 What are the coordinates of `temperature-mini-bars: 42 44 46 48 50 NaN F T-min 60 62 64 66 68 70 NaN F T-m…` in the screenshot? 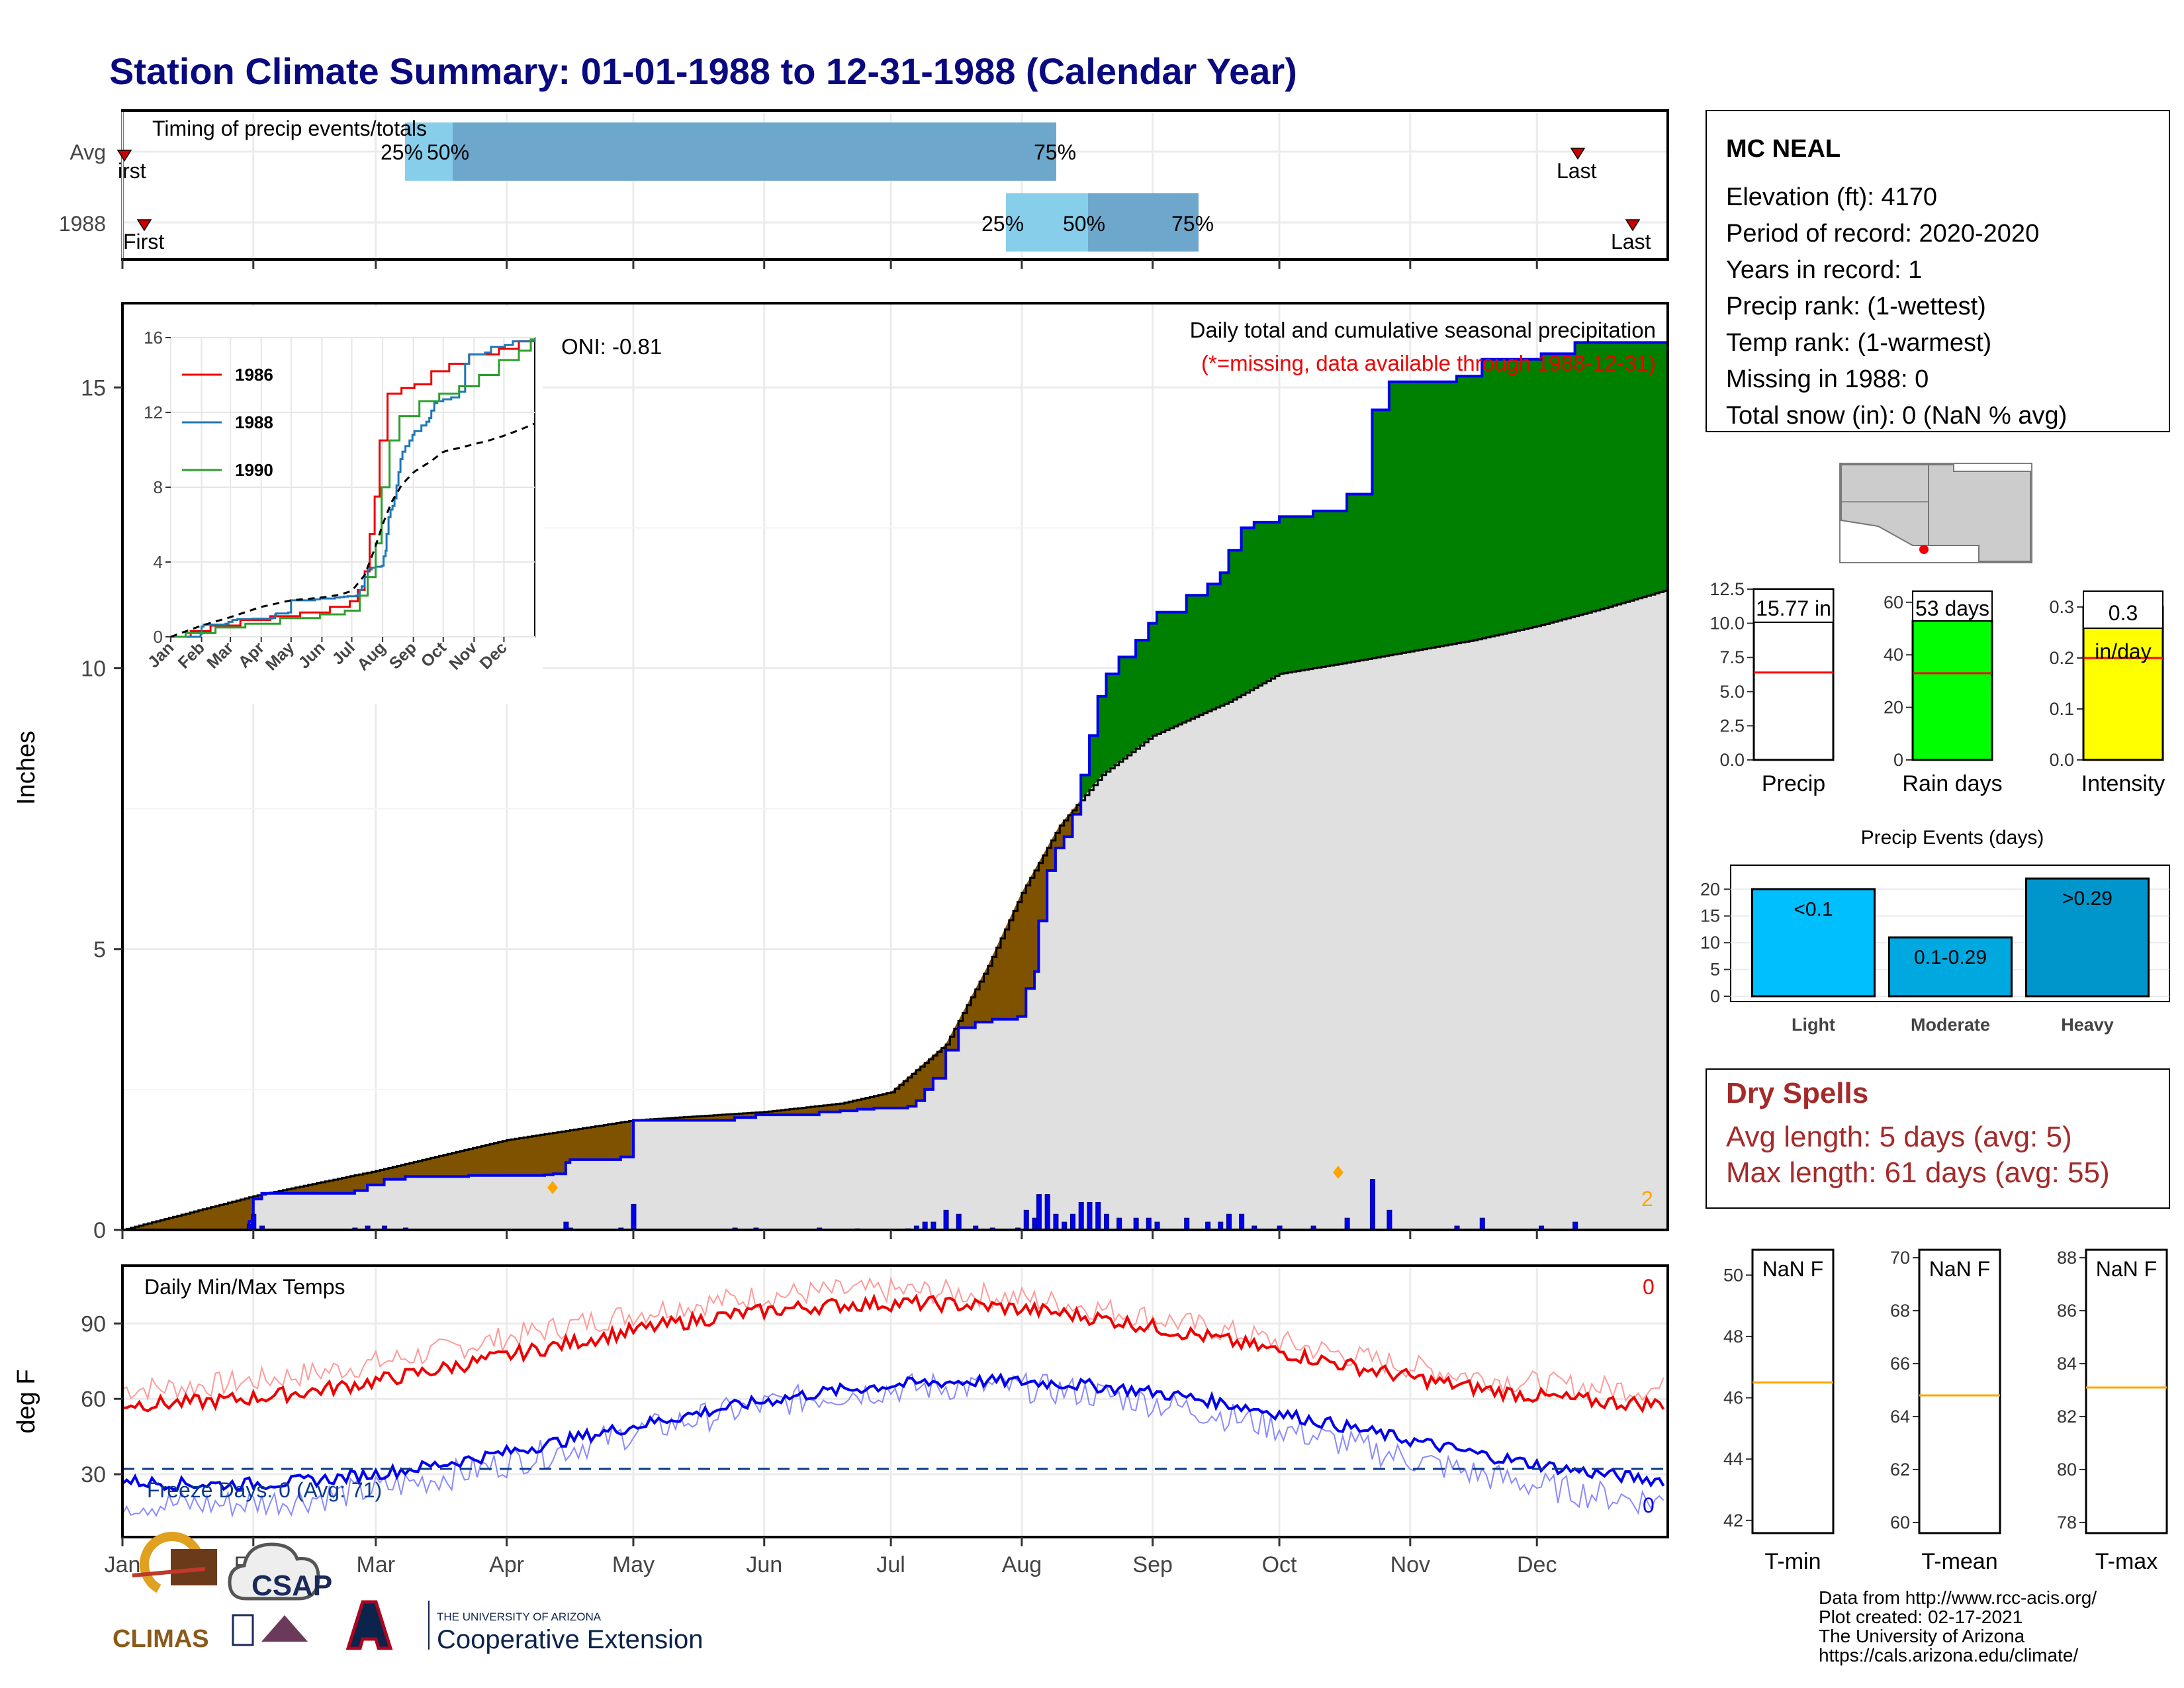 It's located at (1945, 1411).